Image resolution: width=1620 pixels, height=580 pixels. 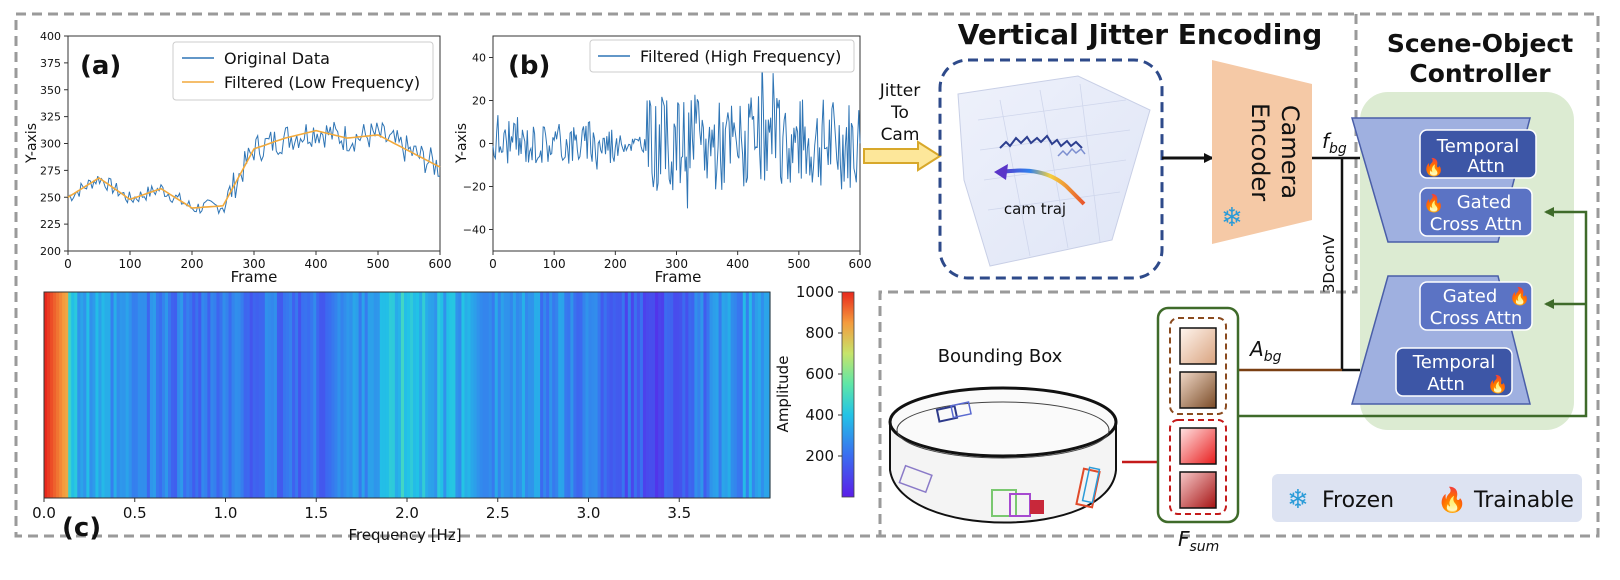 I want to click on frozen-trainable-legend: ❄ Frozen 🔥 Trainable, so click(x=1427, y=498).